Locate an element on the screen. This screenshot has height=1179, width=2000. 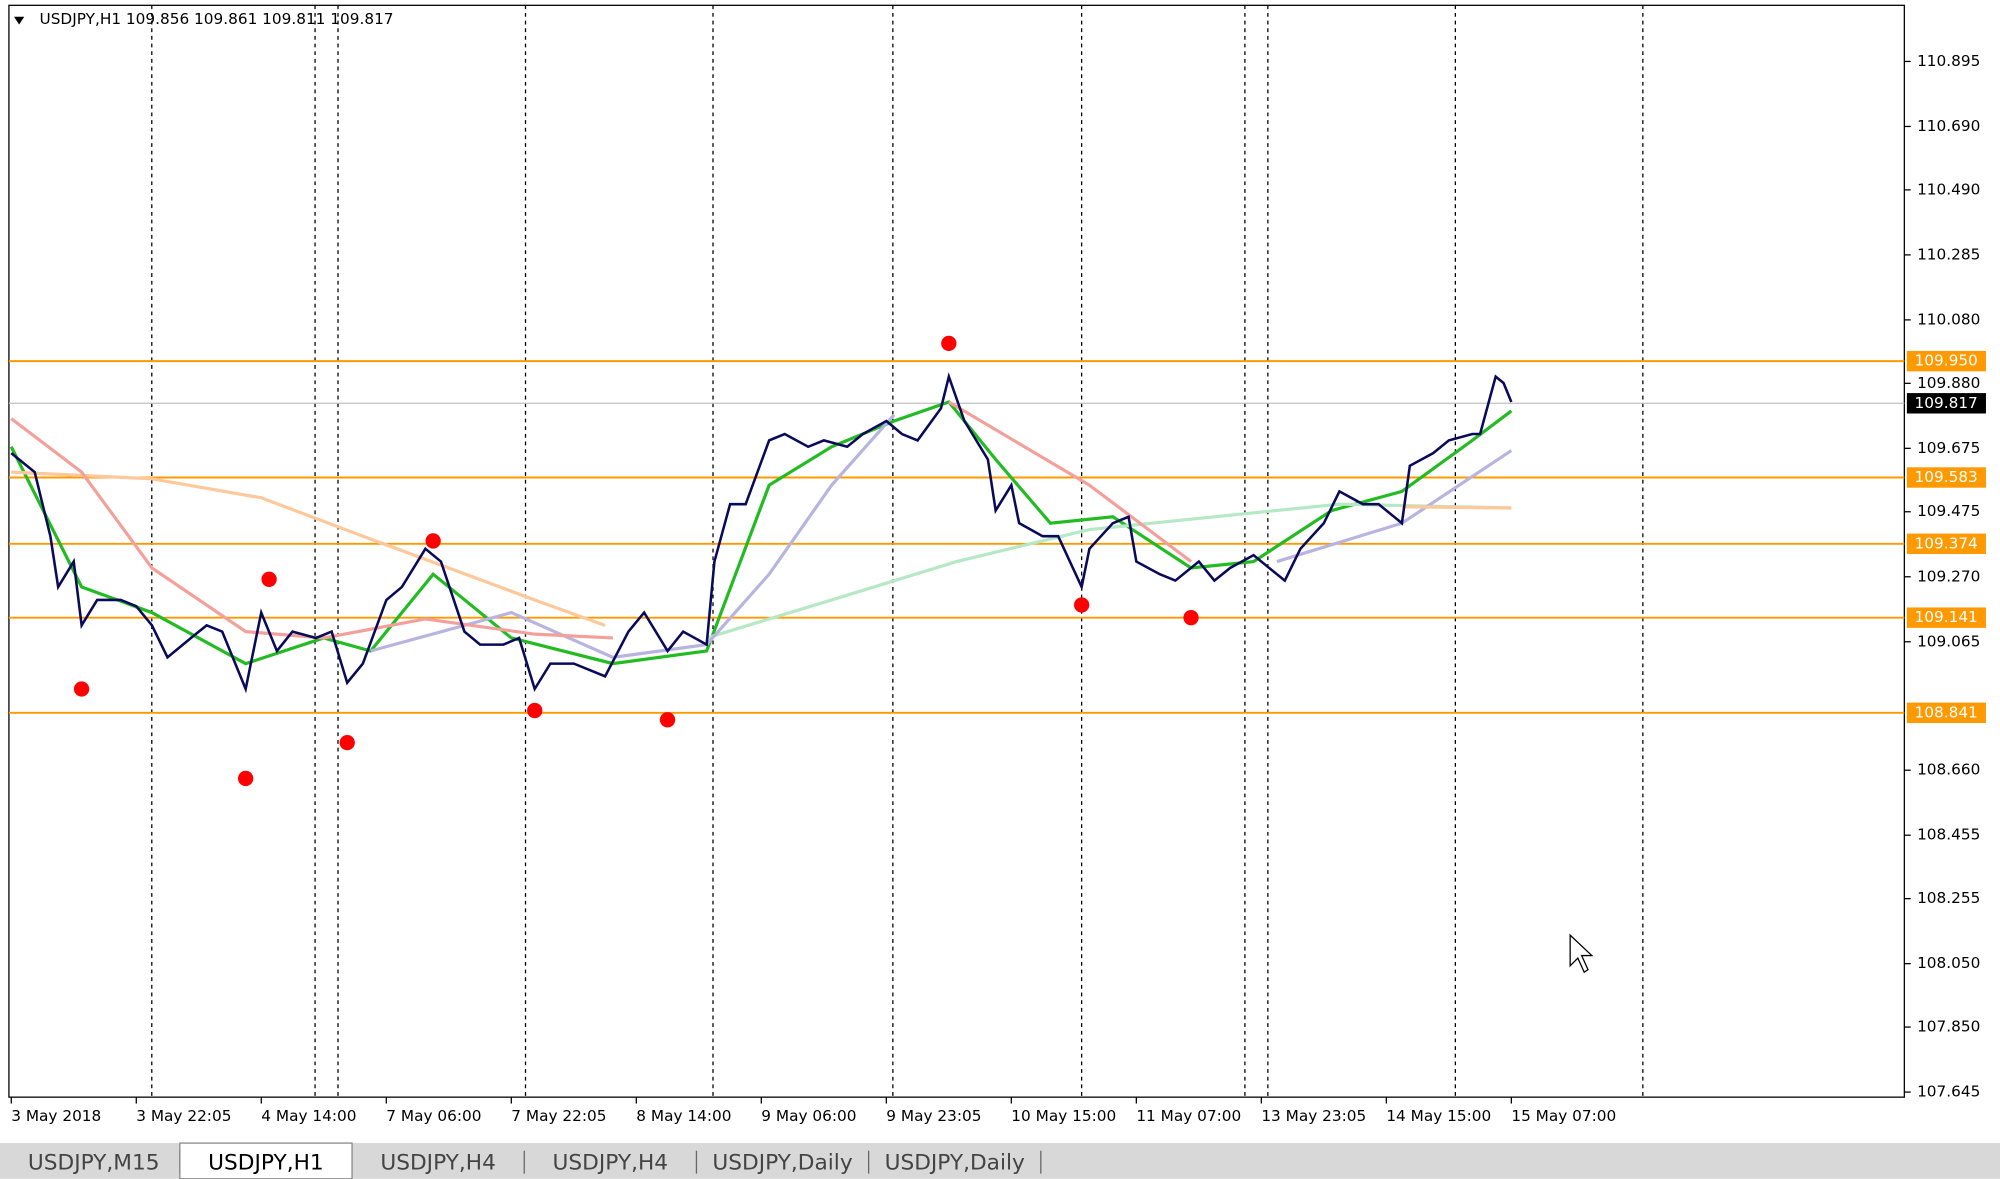
current-price-box is located at coordinates (1946, 403).